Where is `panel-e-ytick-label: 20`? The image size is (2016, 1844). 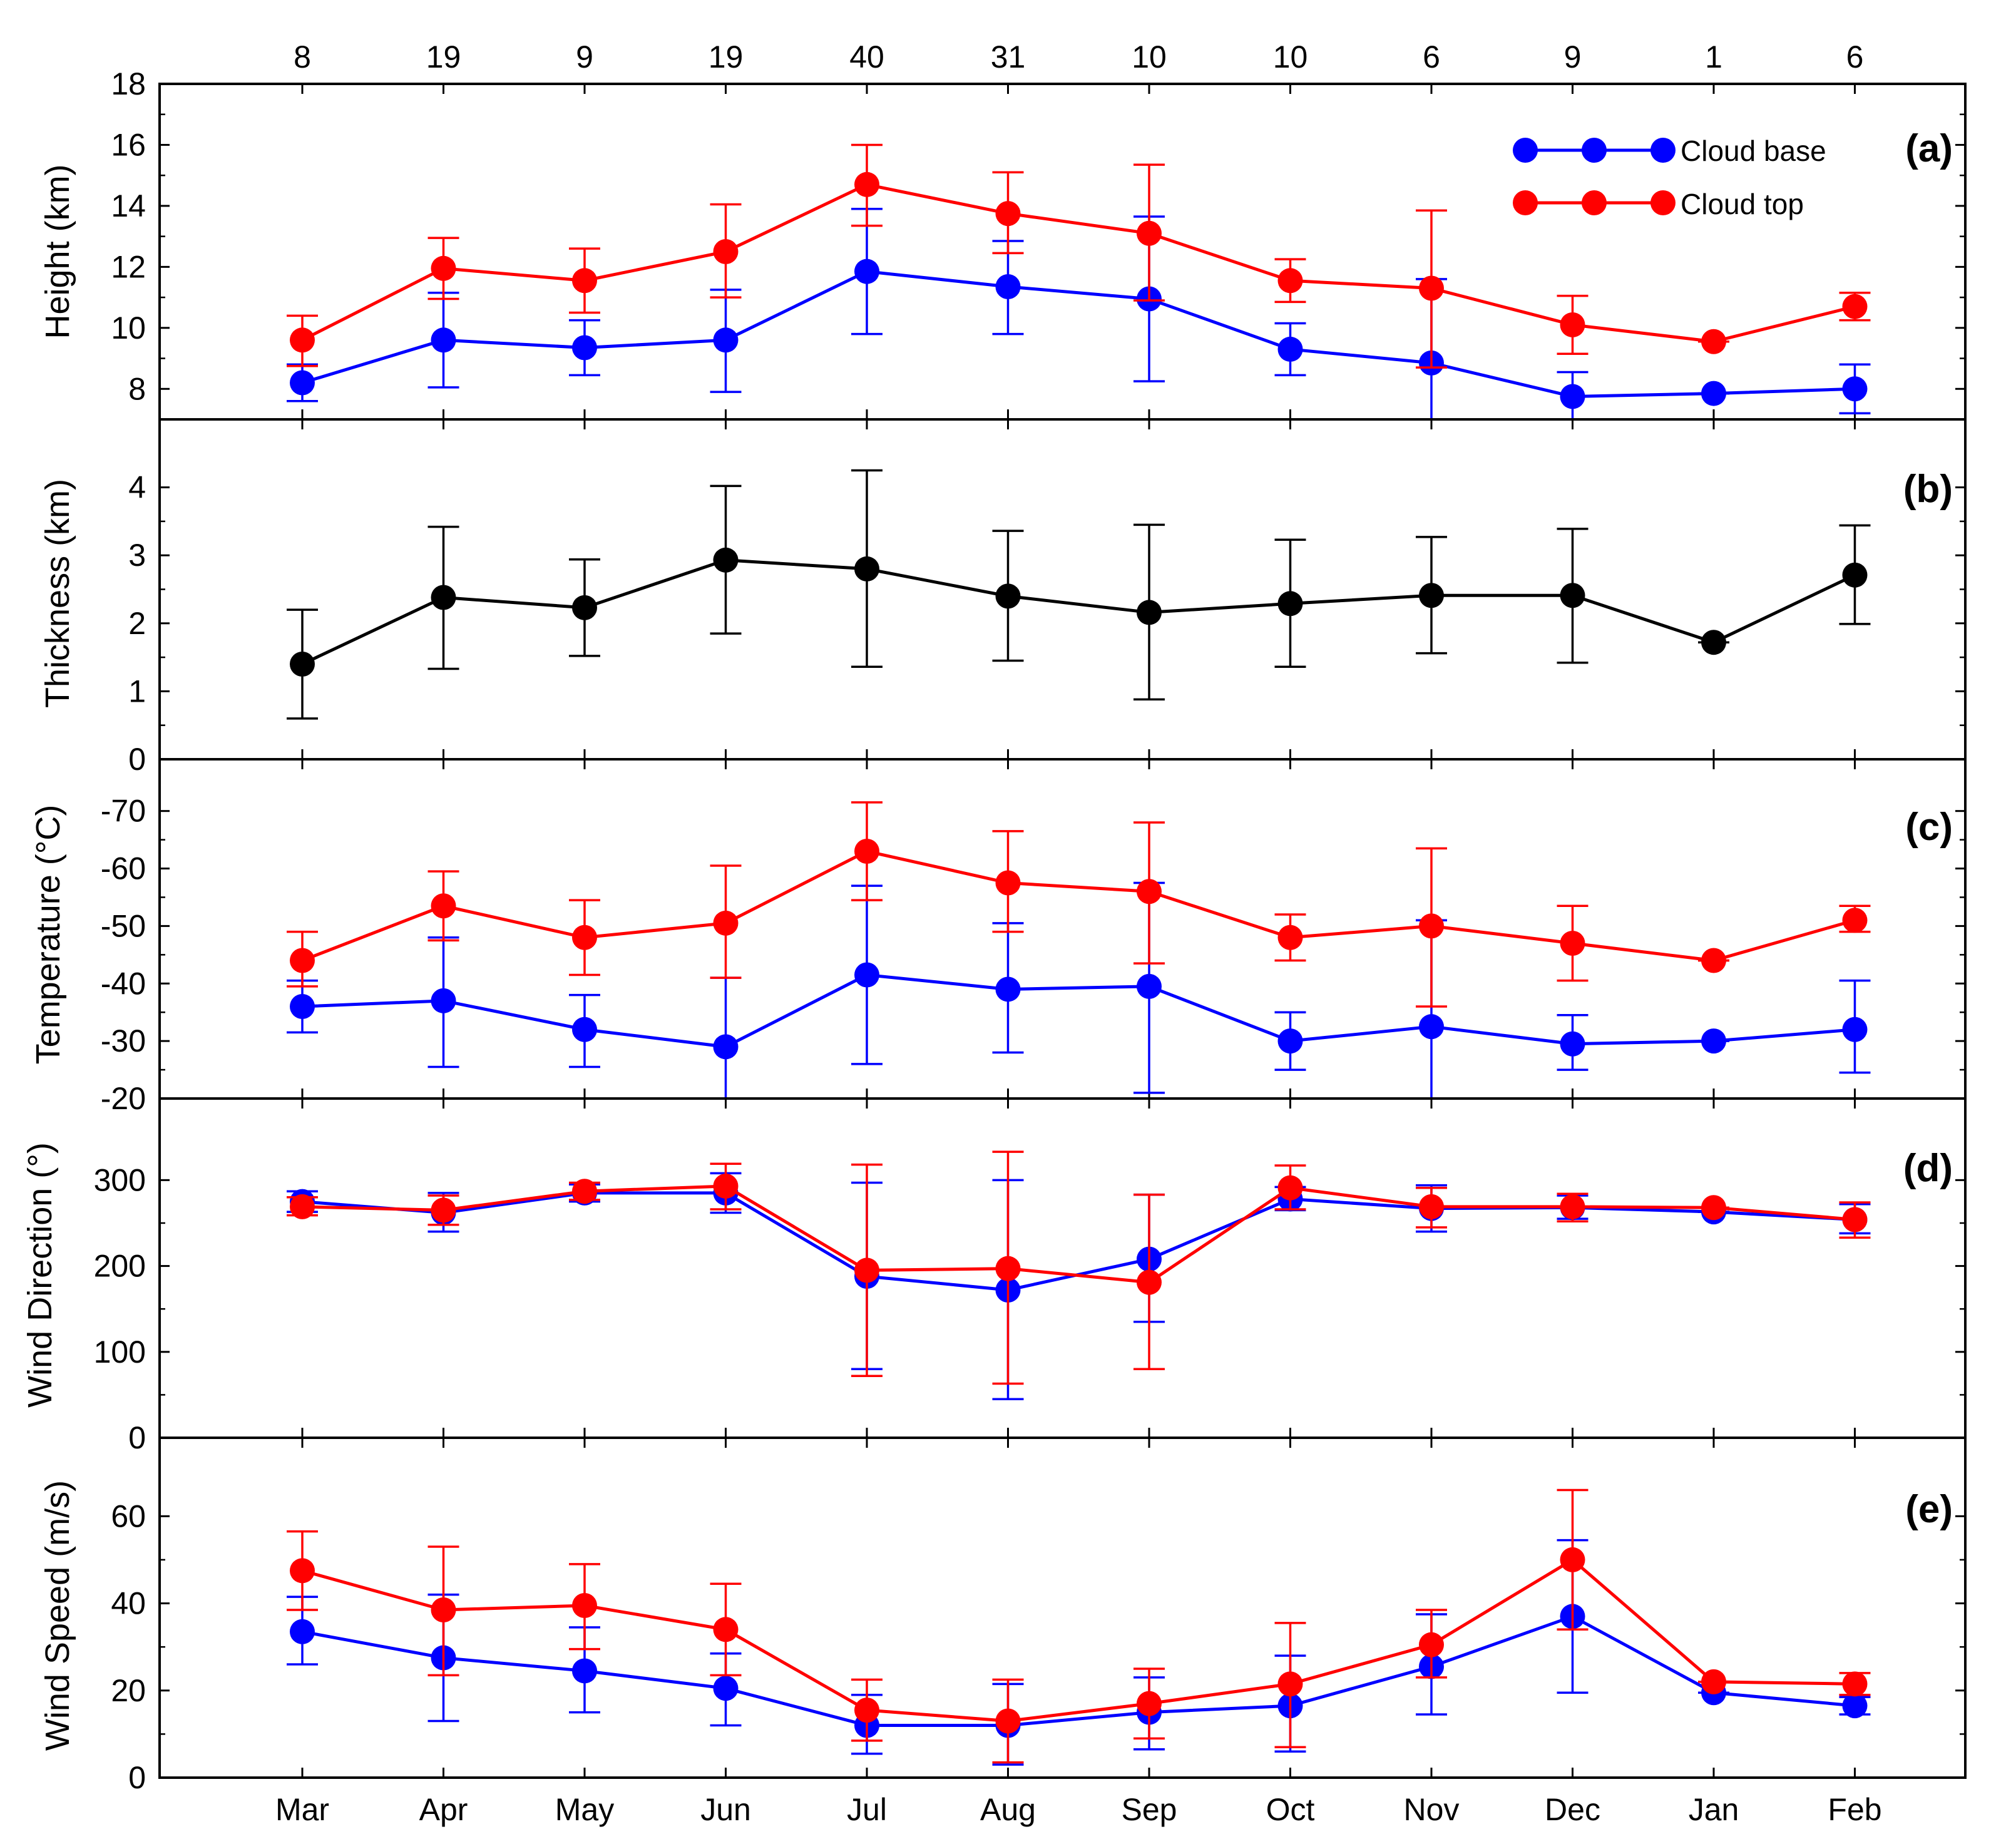 panel-e-ytick-label: 20 is located at coordinates (128, 1690).